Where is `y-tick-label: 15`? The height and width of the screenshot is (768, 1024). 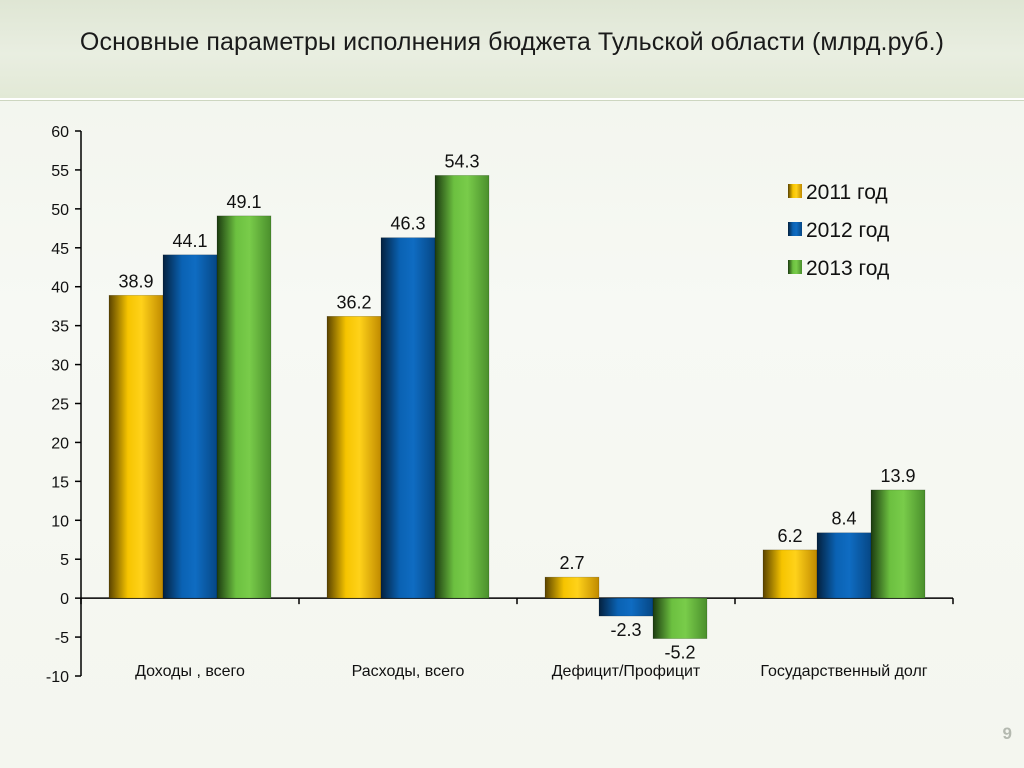
y-tick-label: 15 is located at coordinates (60, 482).